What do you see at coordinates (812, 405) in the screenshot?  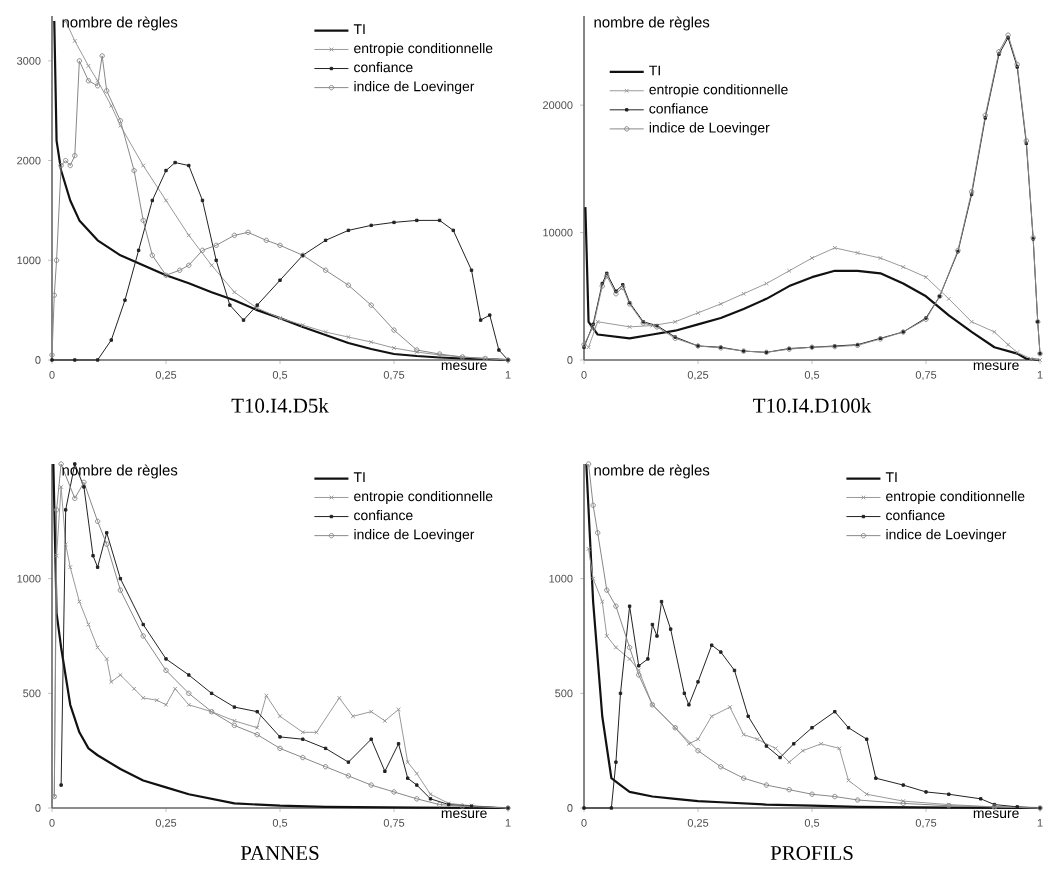 I see `text: T10.I4.D100k` at bounding box center [812, 405].